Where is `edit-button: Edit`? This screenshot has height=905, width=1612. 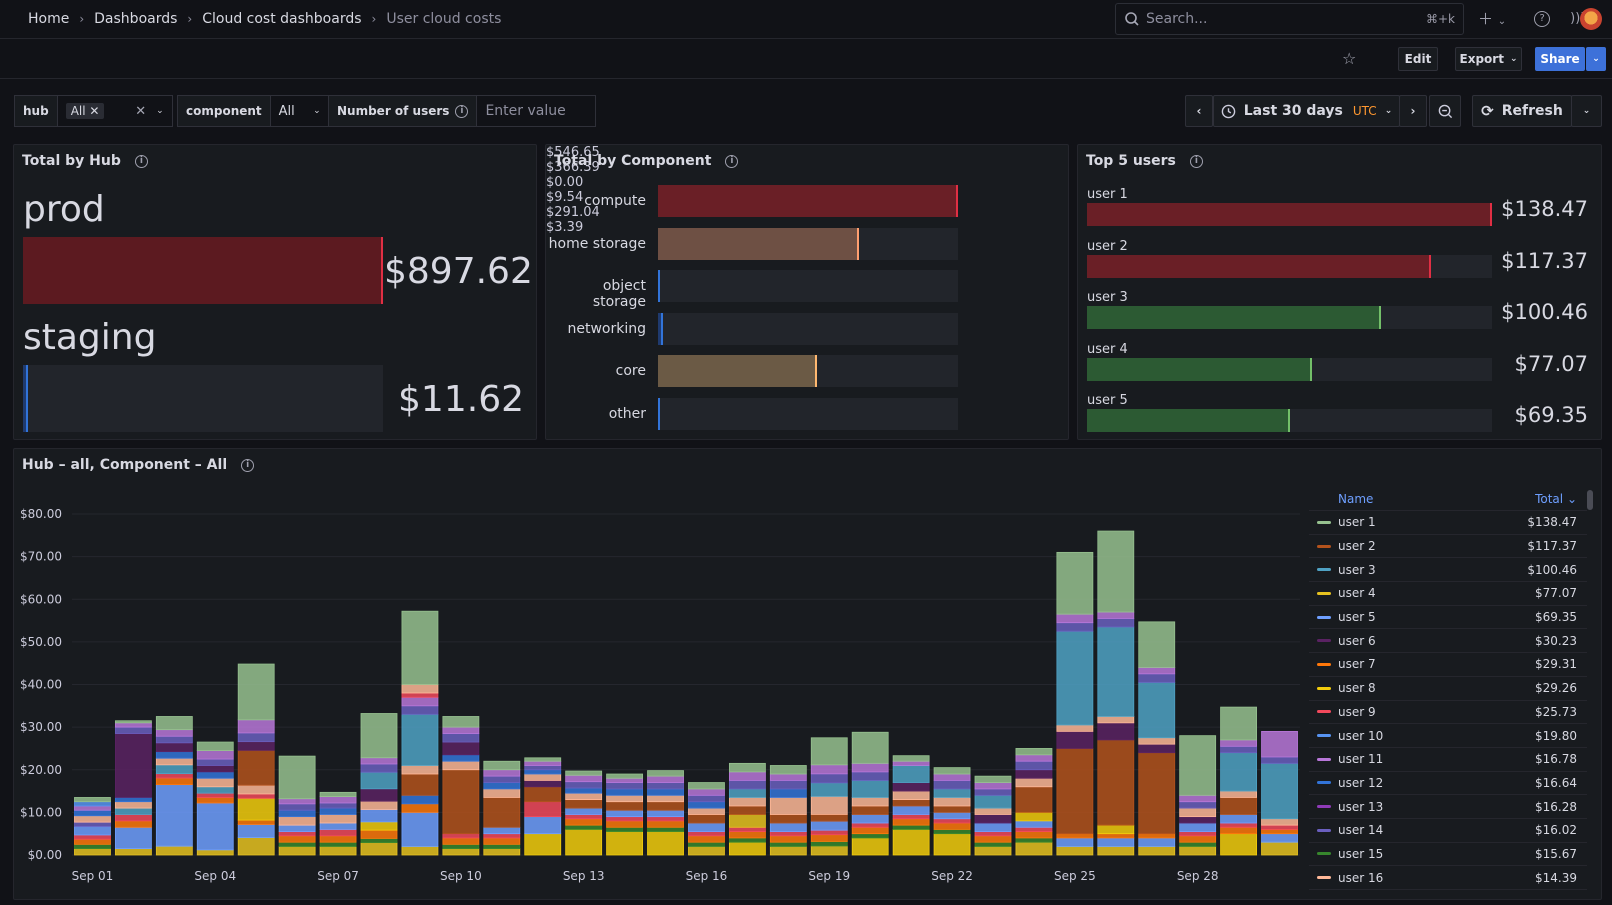 edit-button: Edit is located at coordinates (1418, 59).